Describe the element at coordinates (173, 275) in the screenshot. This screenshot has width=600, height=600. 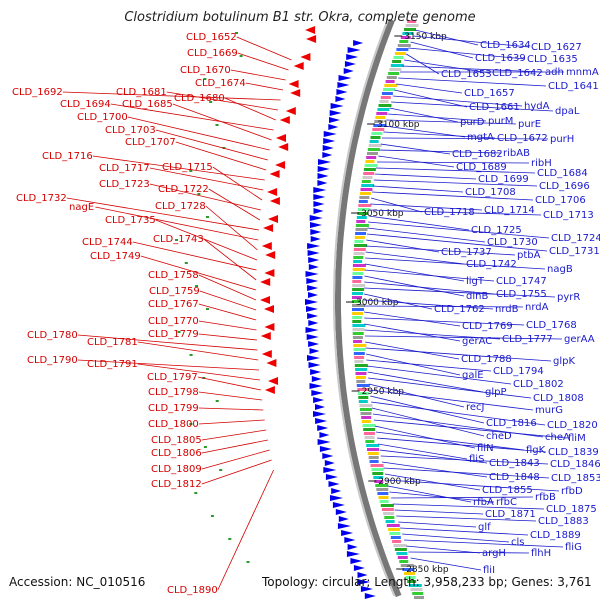
I see `left-gene-label: CLD_1758` at that location.